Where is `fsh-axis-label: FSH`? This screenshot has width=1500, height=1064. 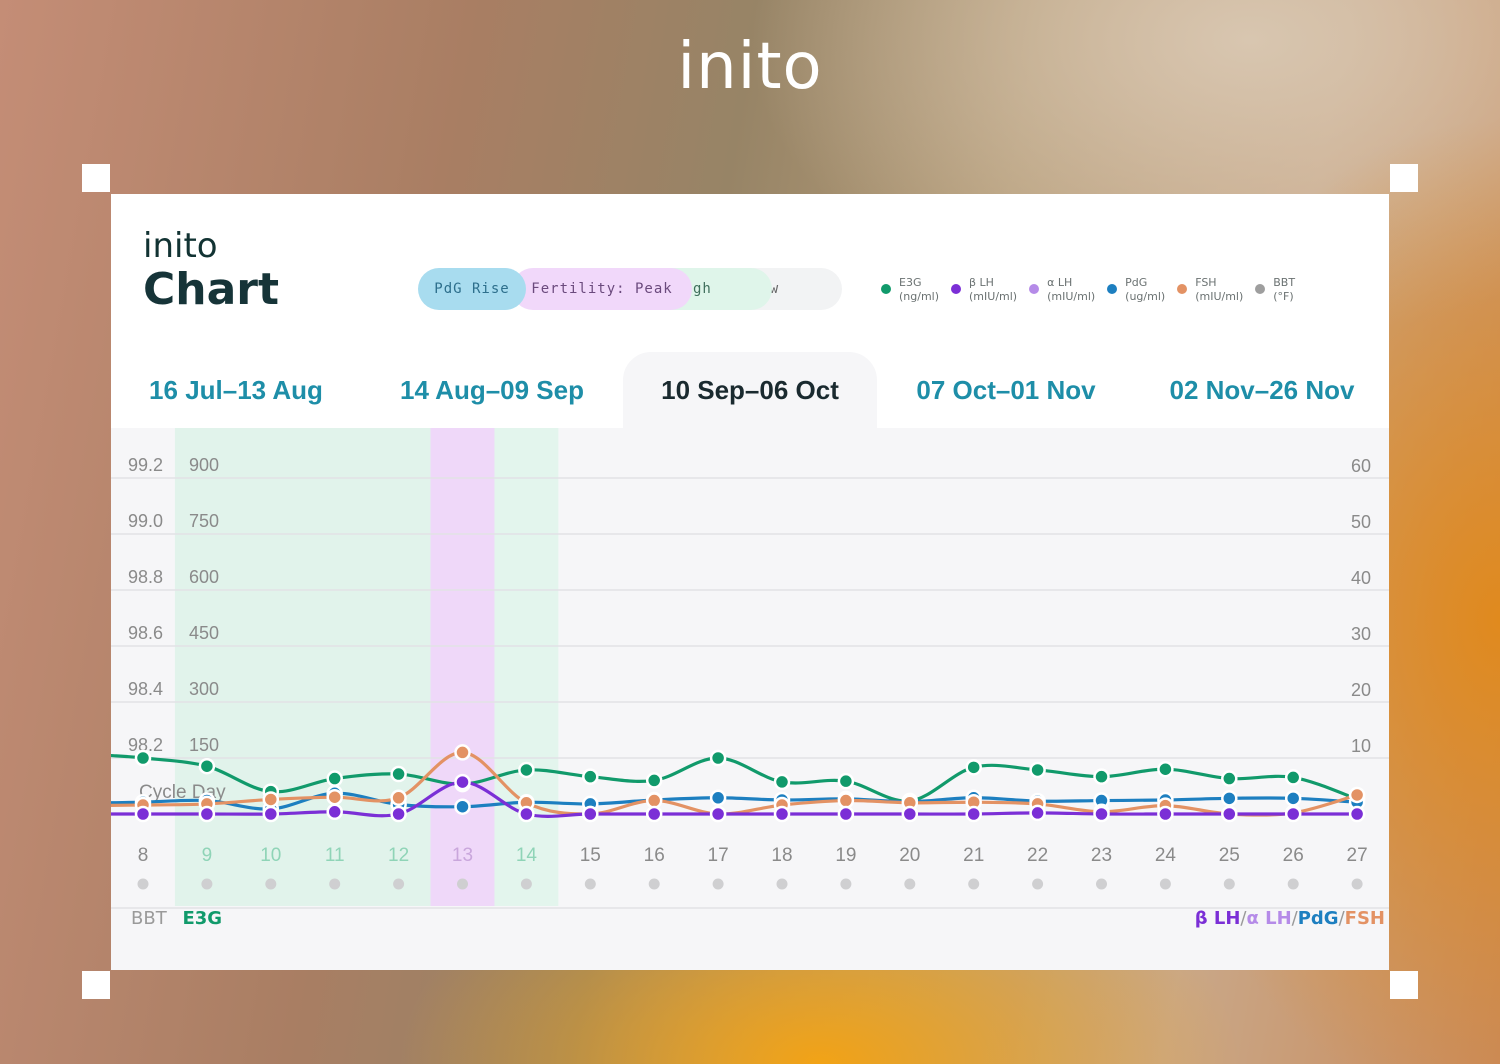
fsh-axis-label: FSH is located at coordinates (1364, 918).